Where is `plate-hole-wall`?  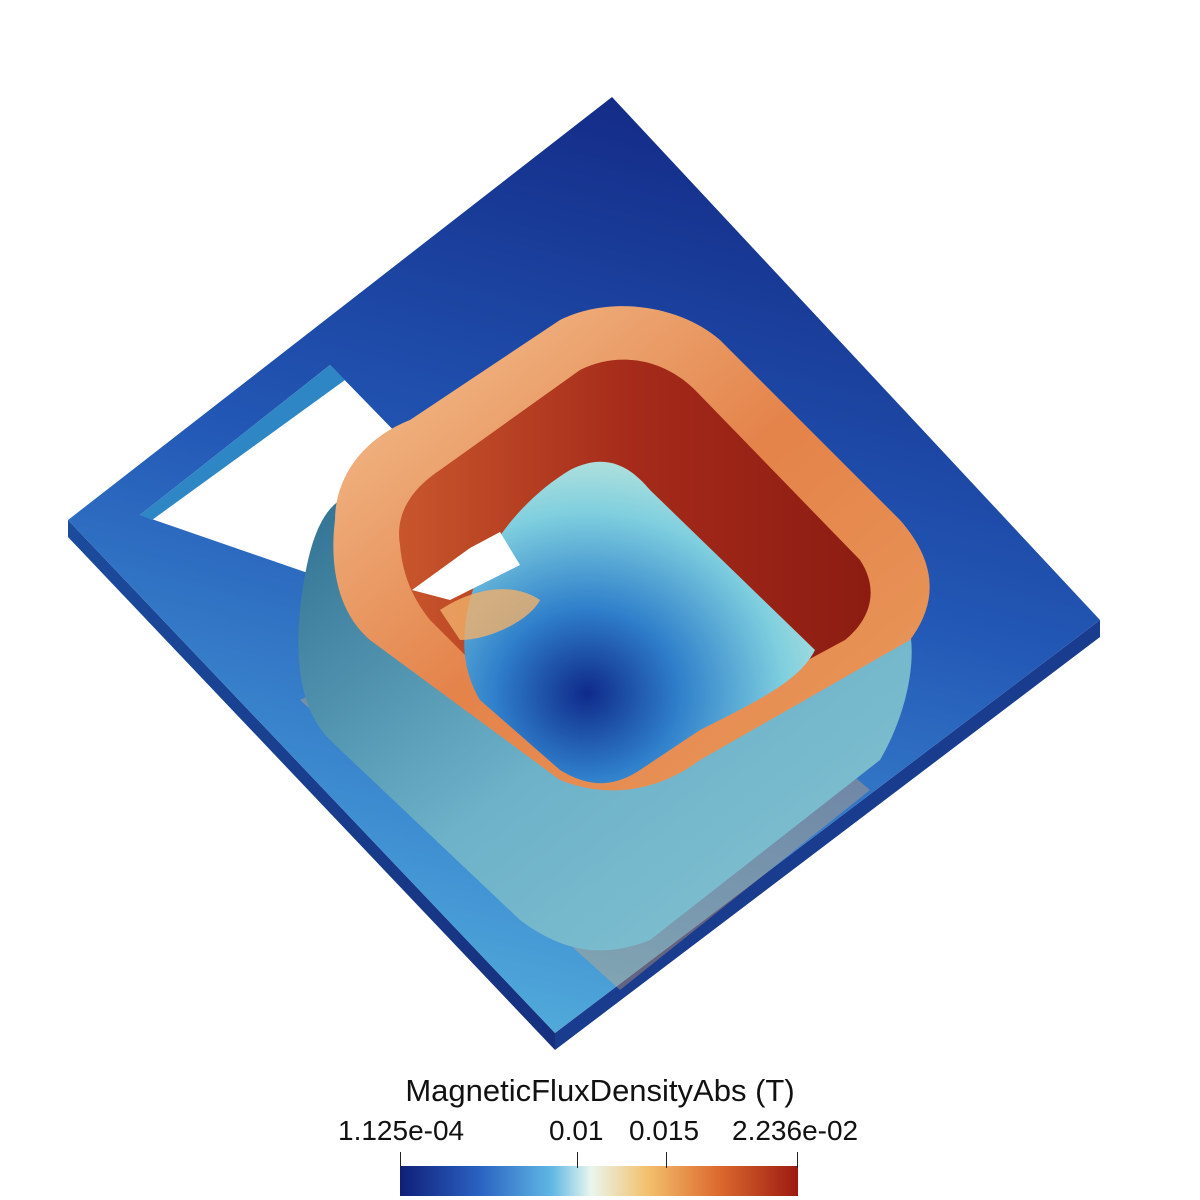
plate-hole-wall is located at coordinates (242, 442).